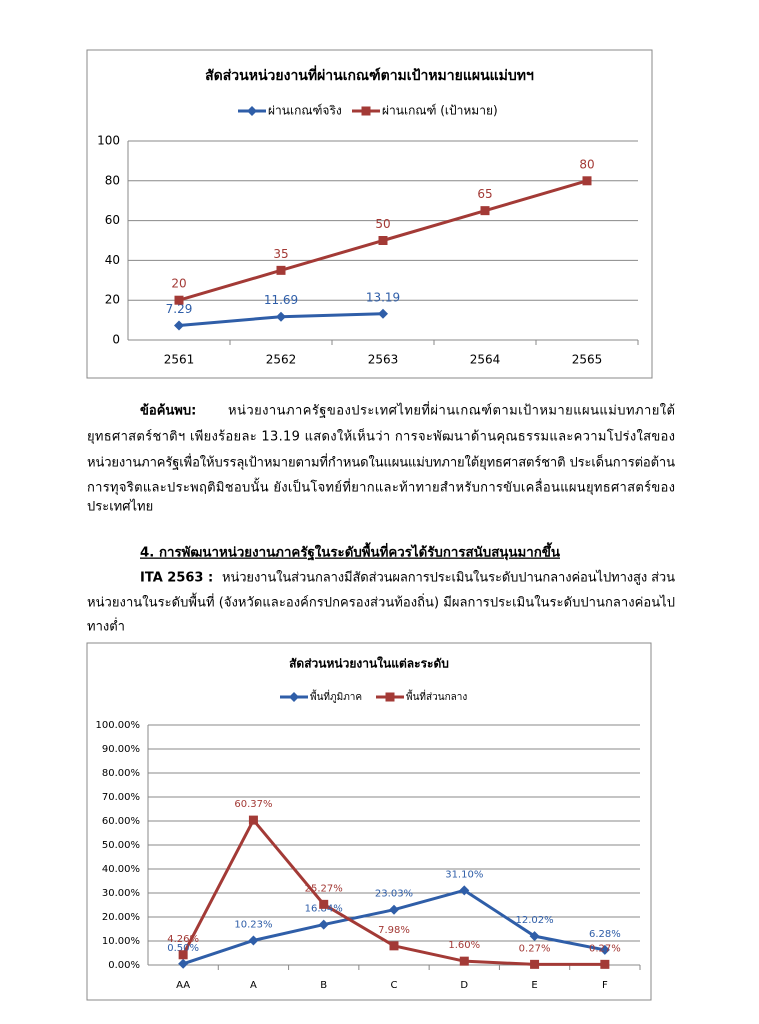 This screenshot has height=1024, width=759. What do you see at coordinates (324, 888) in the screenshot?
I see `data-label: 25.27%` at bounding box center [324, 888].